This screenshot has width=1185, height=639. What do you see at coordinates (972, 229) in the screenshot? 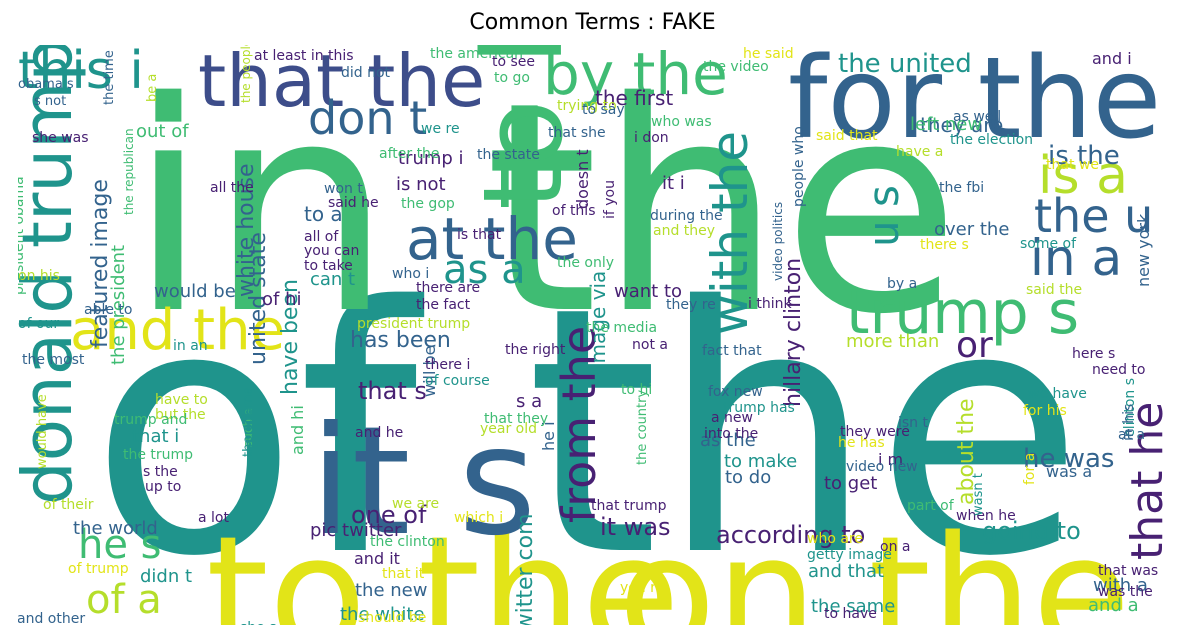
I see `cloud-word: over the` at bounding box center [972, 229].